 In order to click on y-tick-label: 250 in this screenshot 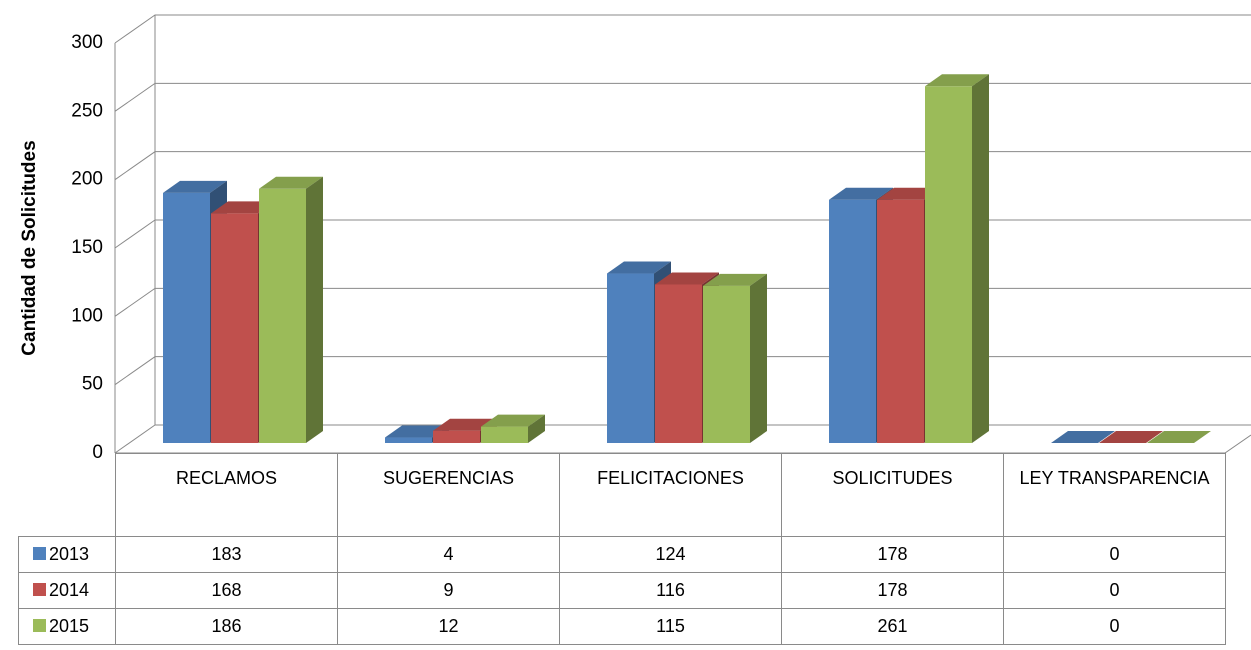, I will do `click(87, 110)`.